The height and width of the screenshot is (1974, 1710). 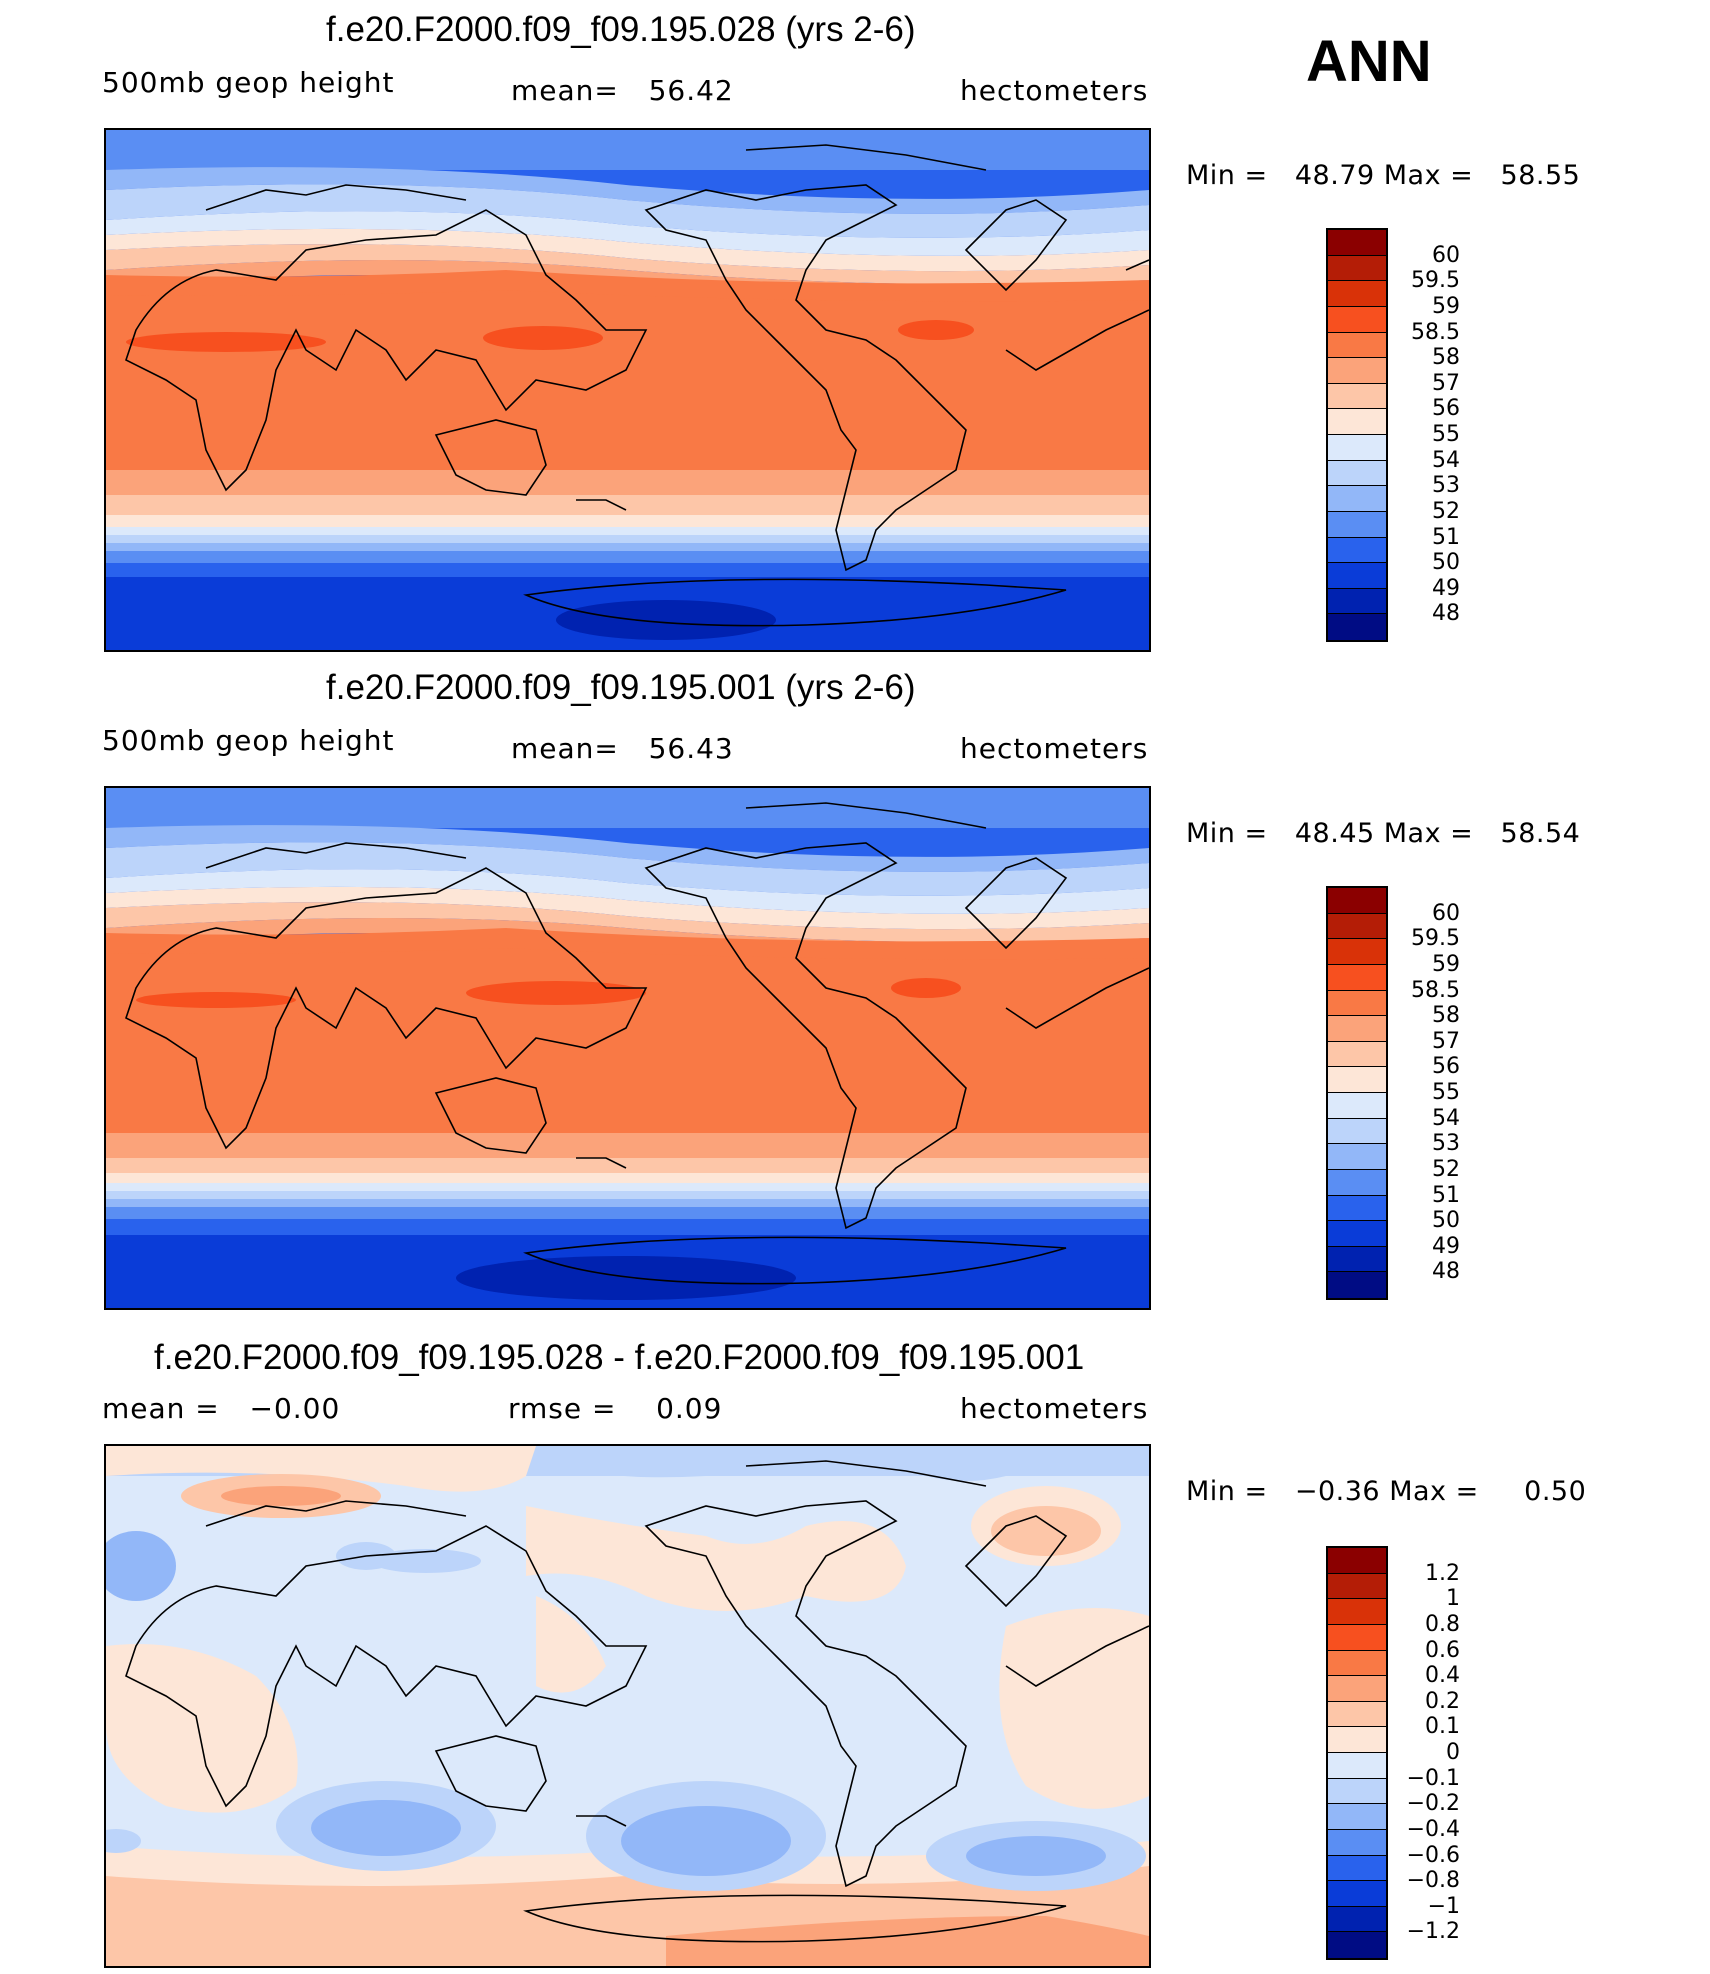 I want to click on colorbar-label: 0.2, so click(x=1442, y=1701).